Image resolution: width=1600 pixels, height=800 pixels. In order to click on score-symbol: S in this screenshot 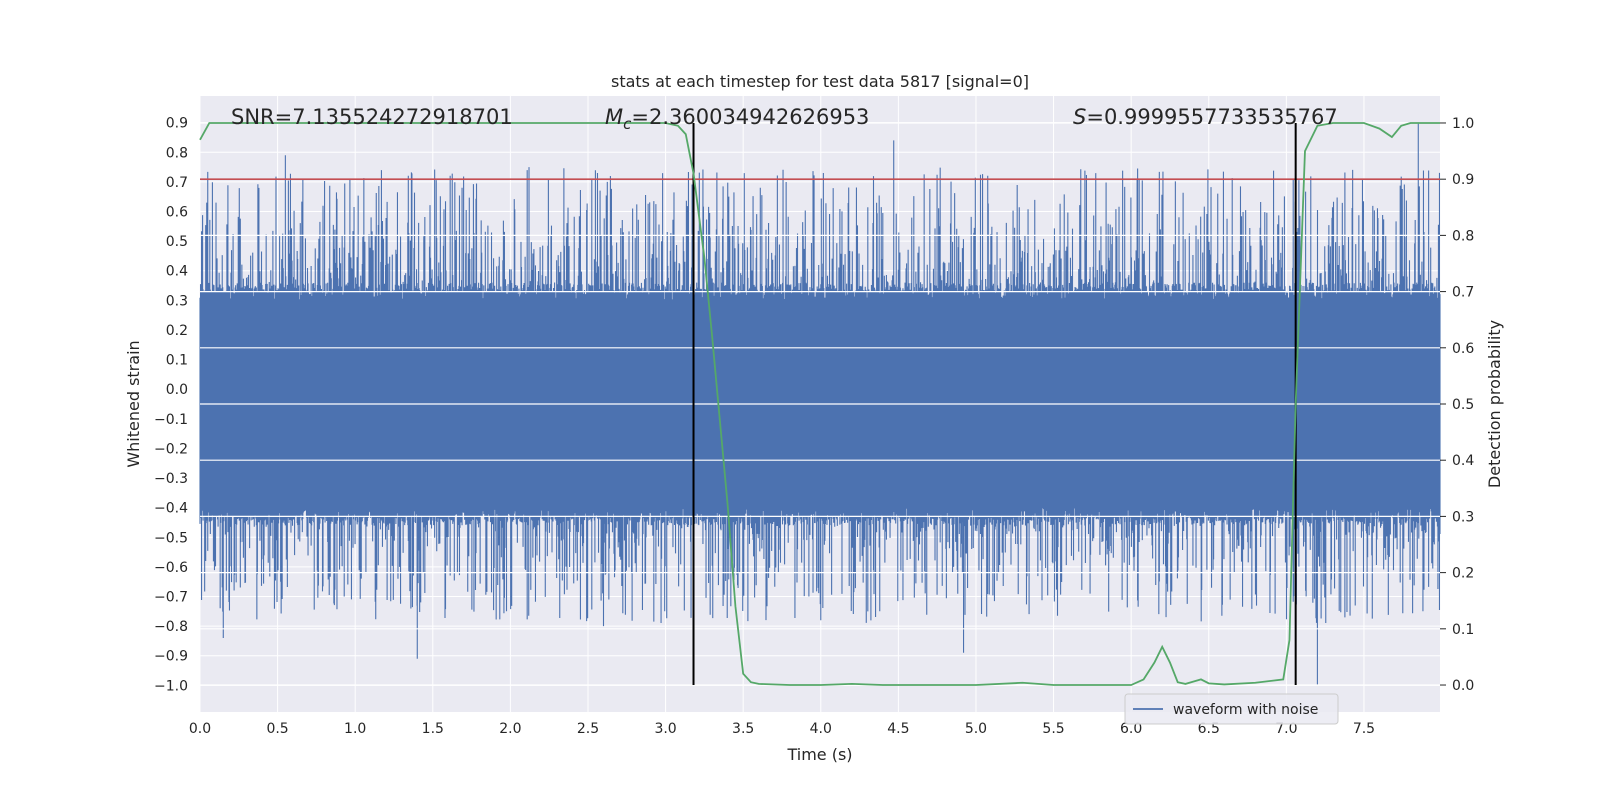, I will do `click(1079, 117)`.